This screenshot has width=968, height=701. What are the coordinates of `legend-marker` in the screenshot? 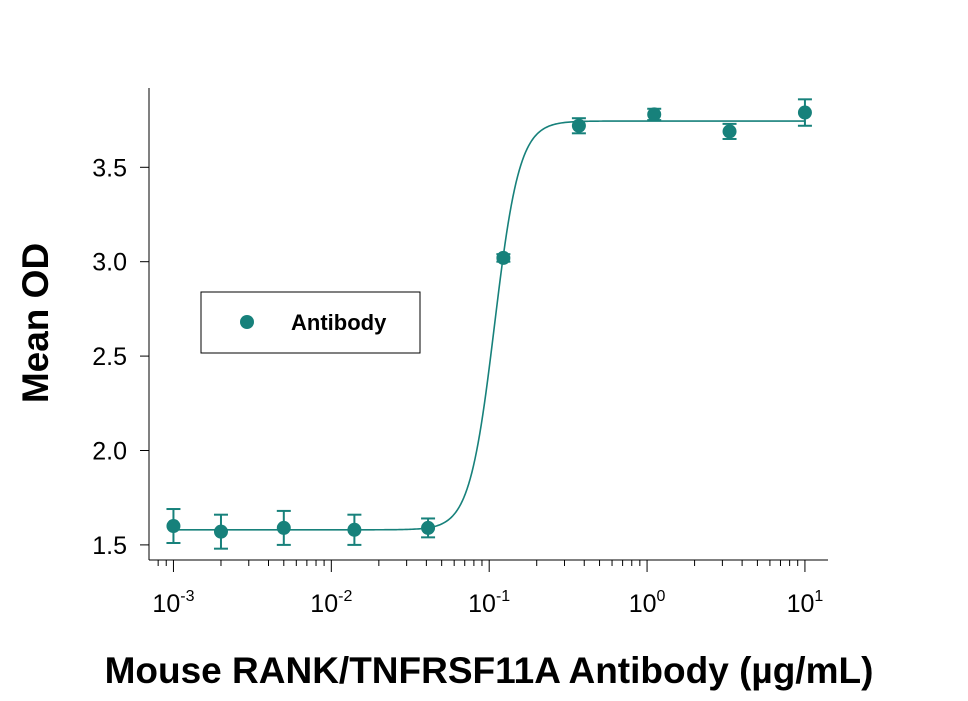 It's located at (247, 322).